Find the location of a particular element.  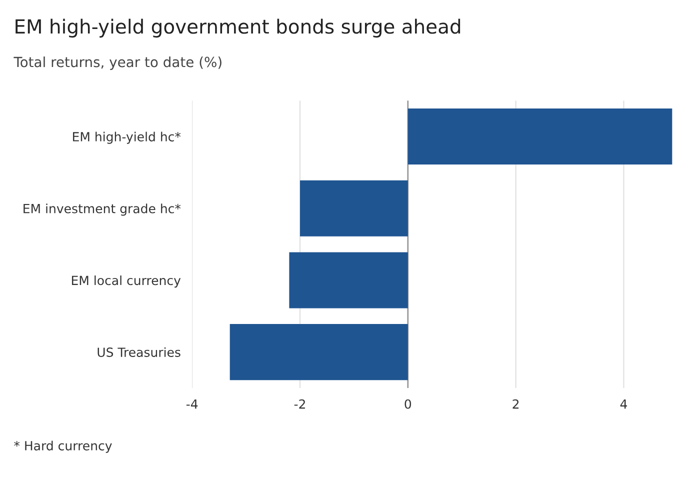

y-tick-label: EM high-yield hc* is located at coordinates (127, 138).